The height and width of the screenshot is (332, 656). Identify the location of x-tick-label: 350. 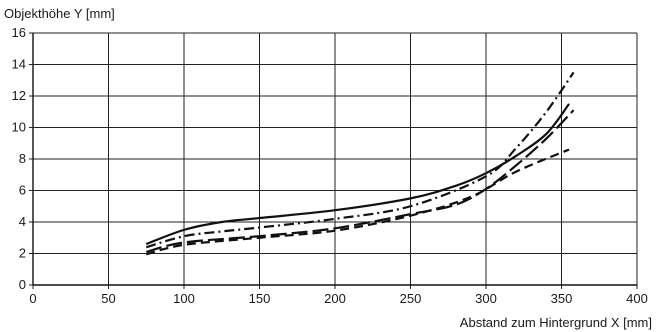
(562, 298).